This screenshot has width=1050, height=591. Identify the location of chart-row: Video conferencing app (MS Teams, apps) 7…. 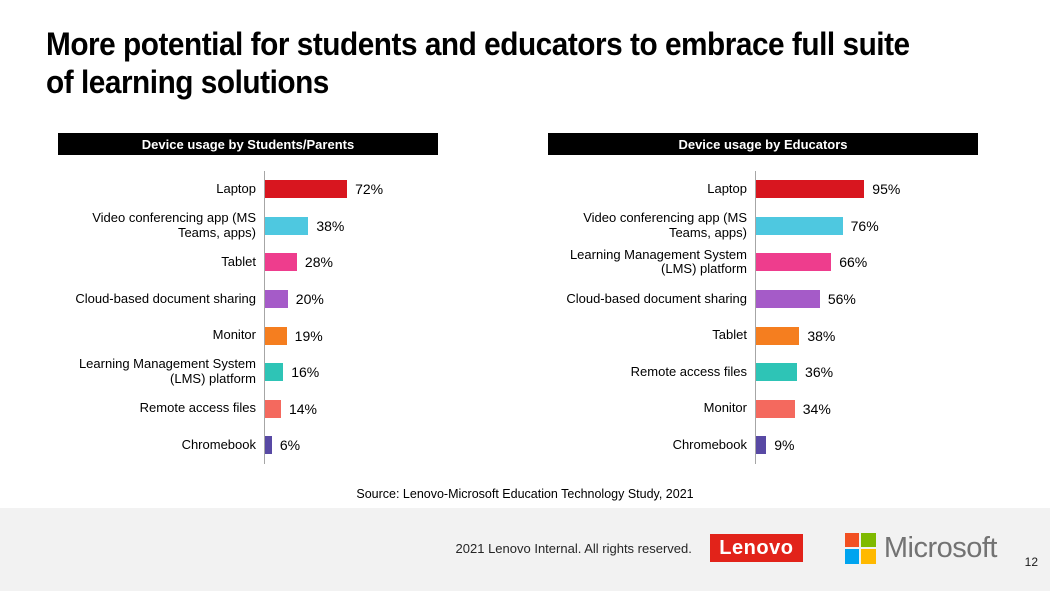
(763, 226).